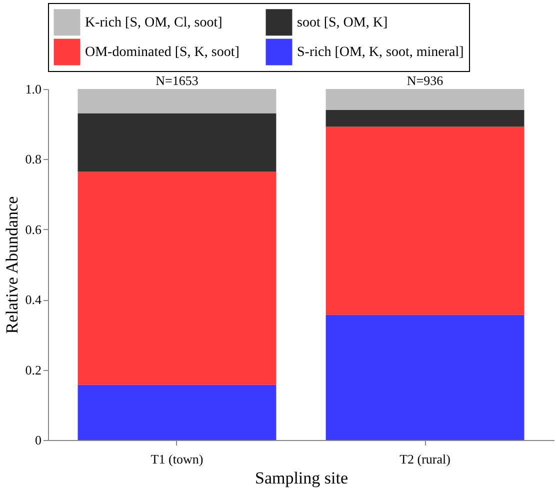 Image resolution: width=556 pixels, height=488 pixels. I want to click on y-tick-label: 0, so click(38, 440).